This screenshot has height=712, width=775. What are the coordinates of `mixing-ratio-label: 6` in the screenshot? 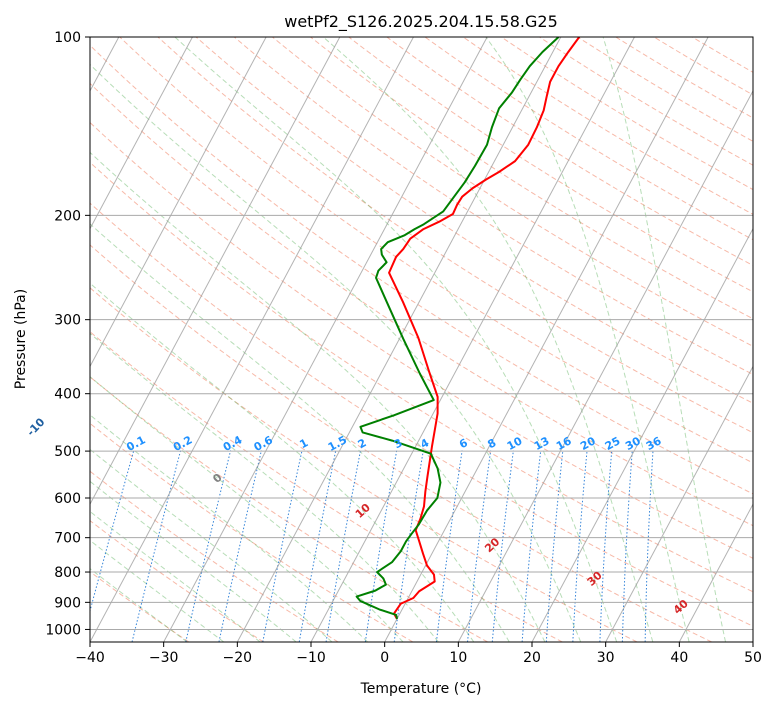 It's located at (463, 443).